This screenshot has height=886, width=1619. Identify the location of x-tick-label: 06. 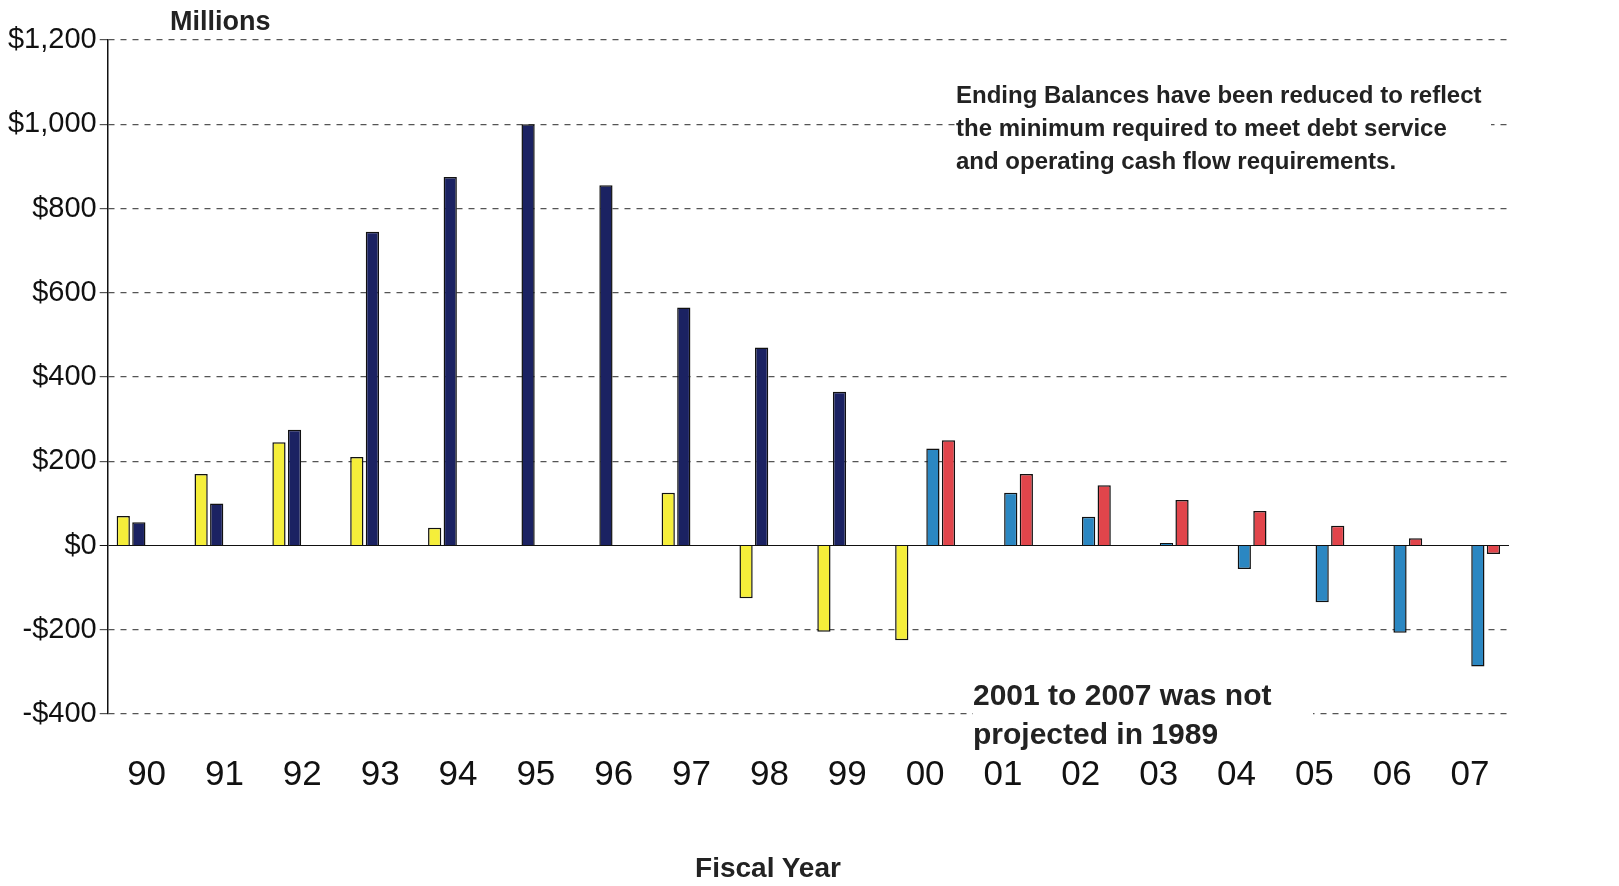
(1392, 772).